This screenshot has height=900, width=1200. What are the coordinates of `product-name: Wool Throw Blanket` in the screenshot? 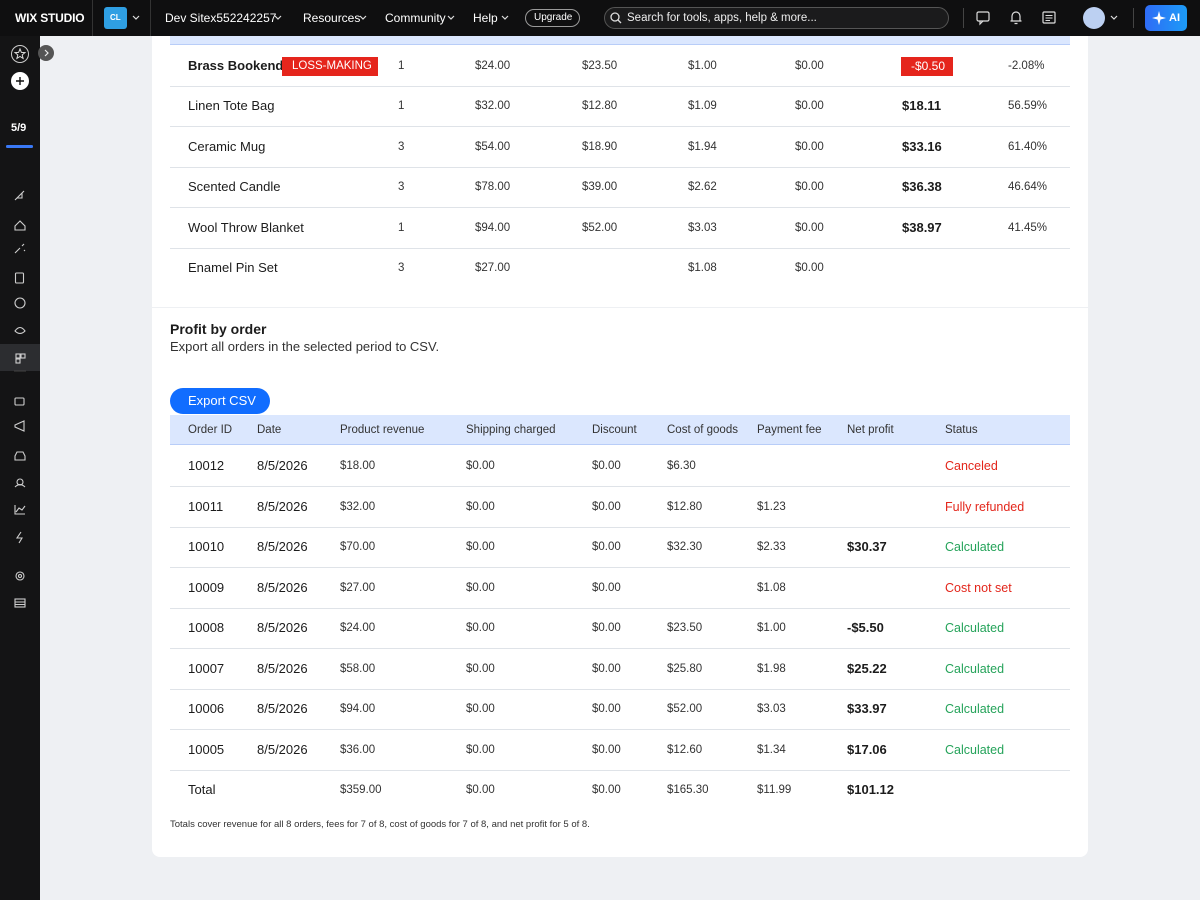 It's located at (246, 227).